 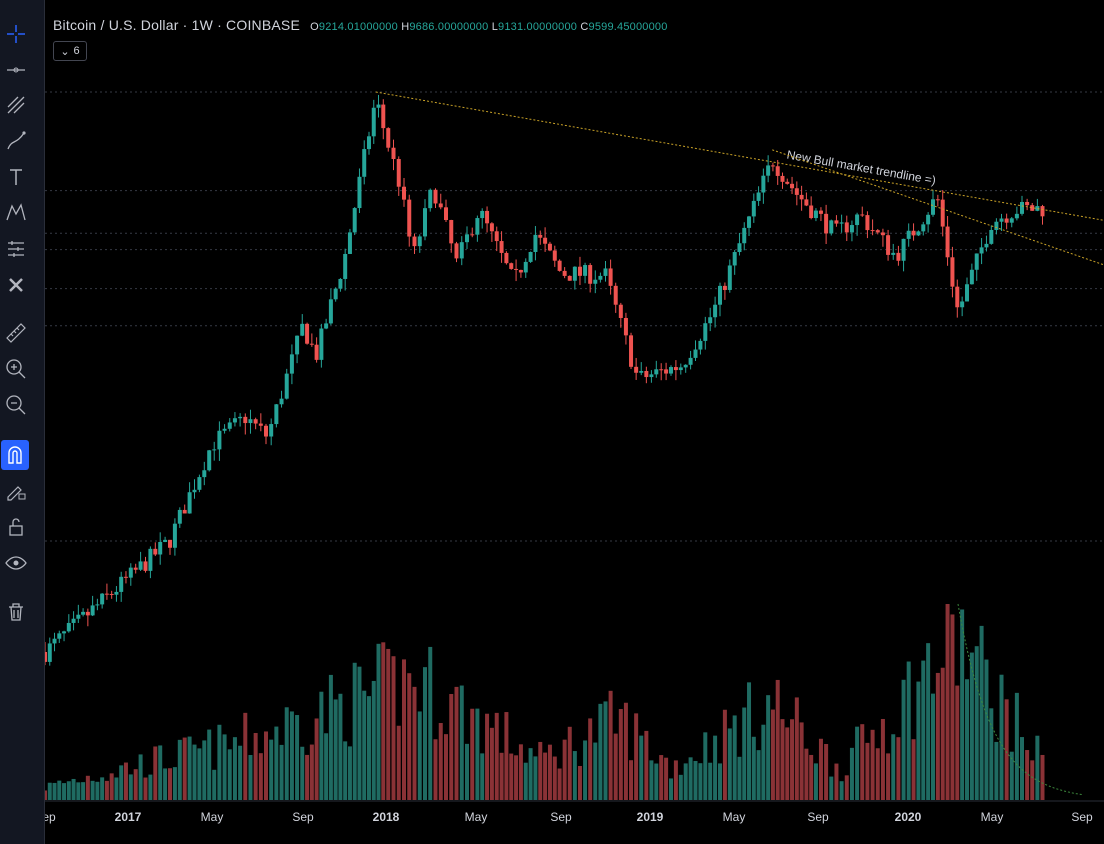 I want to click on lock-tool-button, so click(x=16, y=527).